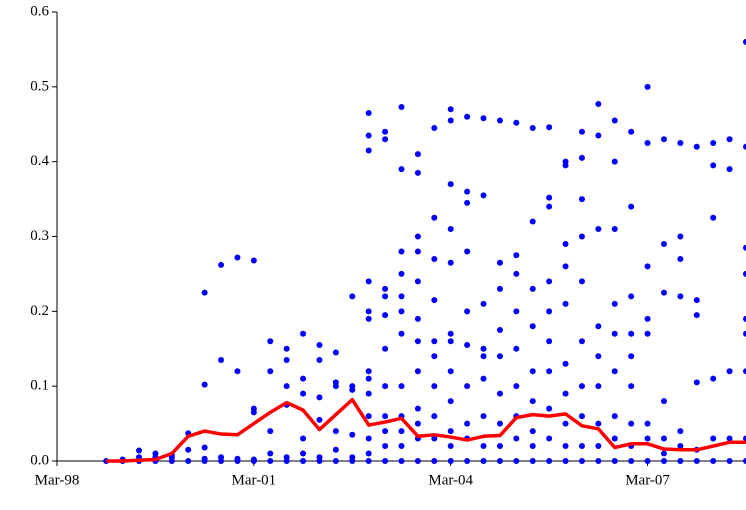 Image resolution: width=746 pixels, height=510 pixels. Describe the element at coordinates (39, 161) in the screenshot. I see `y-tick-label: 0.4` at that location.